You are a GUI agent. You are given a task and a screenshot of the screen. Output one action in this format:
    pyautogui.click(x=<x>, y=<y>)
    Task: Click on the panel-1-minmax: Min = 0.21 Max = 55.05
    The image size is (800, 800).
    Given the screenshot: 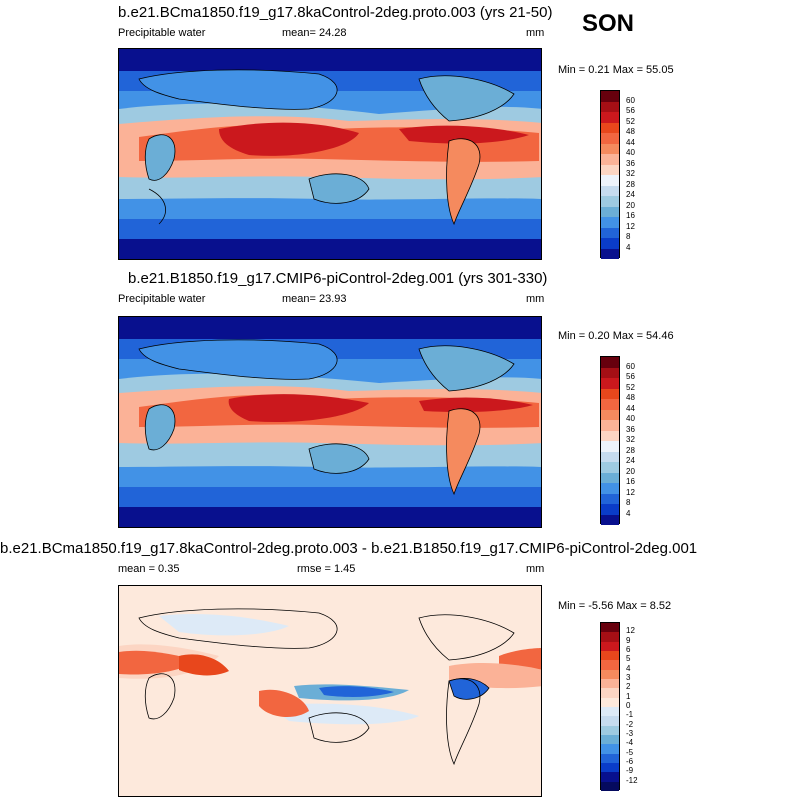 What is the action you would take?
    pyautogui.click(x=616, y=70)
    